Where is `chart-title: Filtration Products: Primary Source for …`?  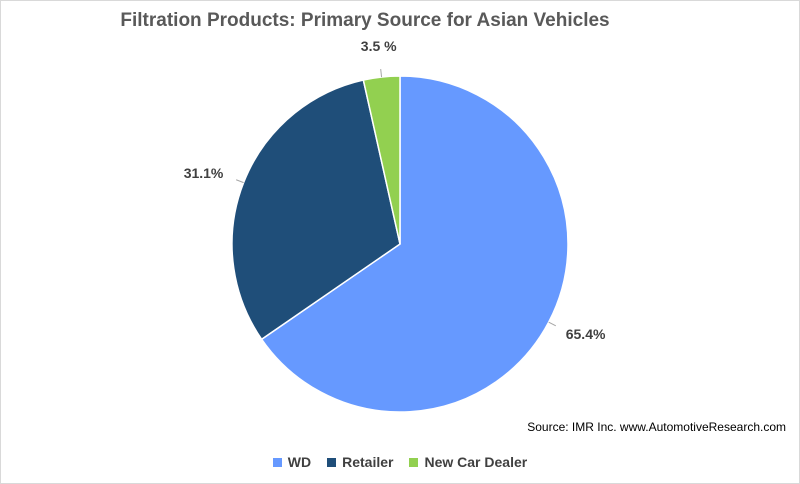 chart-title: Filtration Products: Primary Source for … is located at coordinates (365, 20).